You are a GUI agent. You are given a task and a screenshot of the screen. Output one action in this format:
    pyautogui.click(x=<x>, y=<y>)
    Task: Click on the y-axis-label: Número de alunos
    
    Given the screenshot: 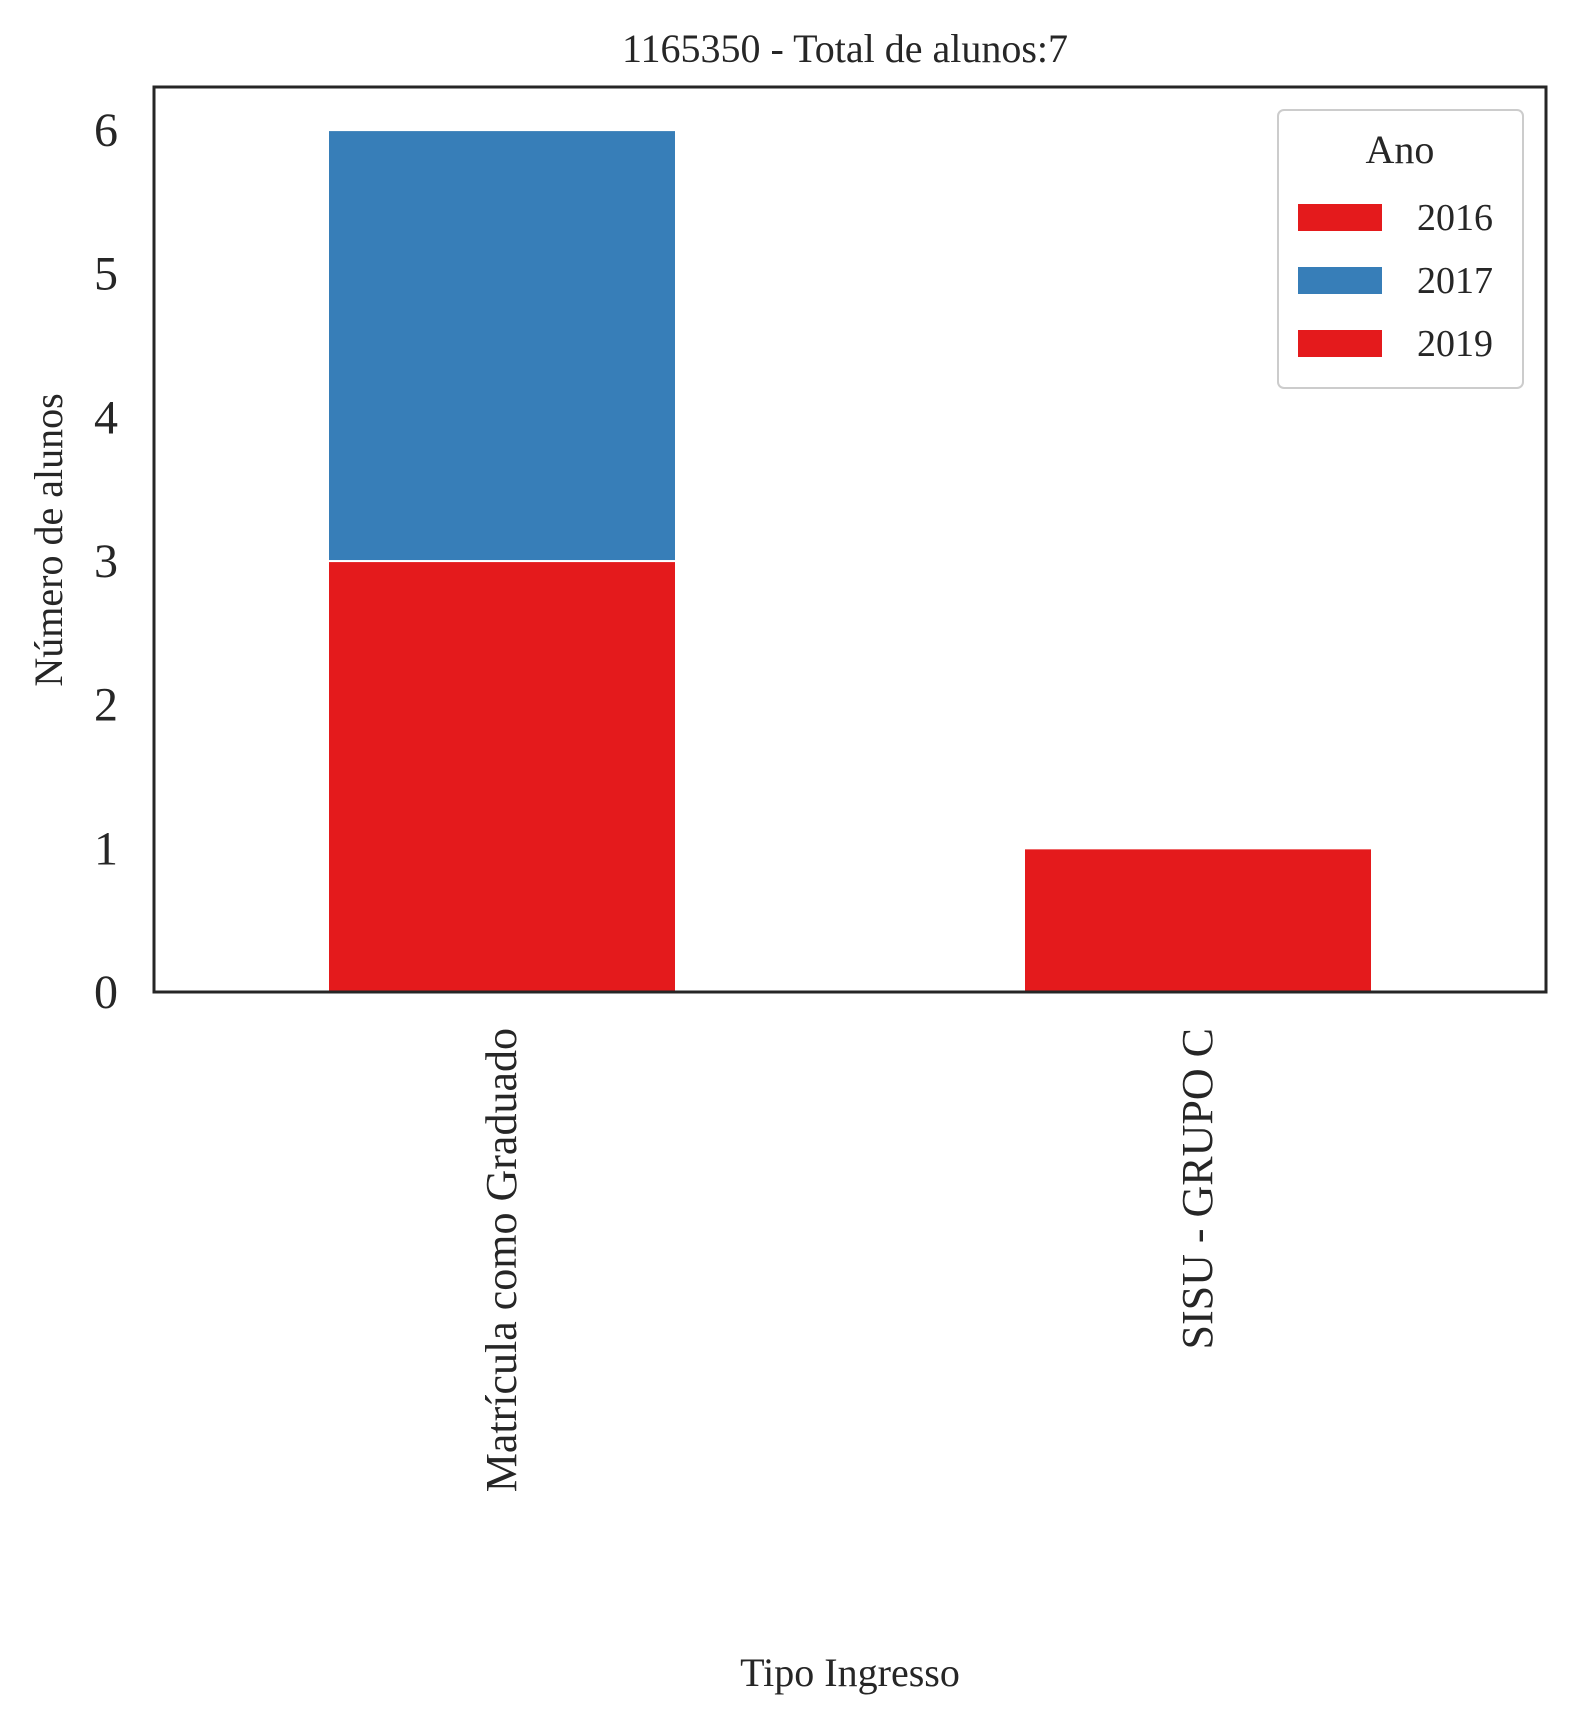 What is the action you would take?
    pyautogui.click(x=48, y=539)
    